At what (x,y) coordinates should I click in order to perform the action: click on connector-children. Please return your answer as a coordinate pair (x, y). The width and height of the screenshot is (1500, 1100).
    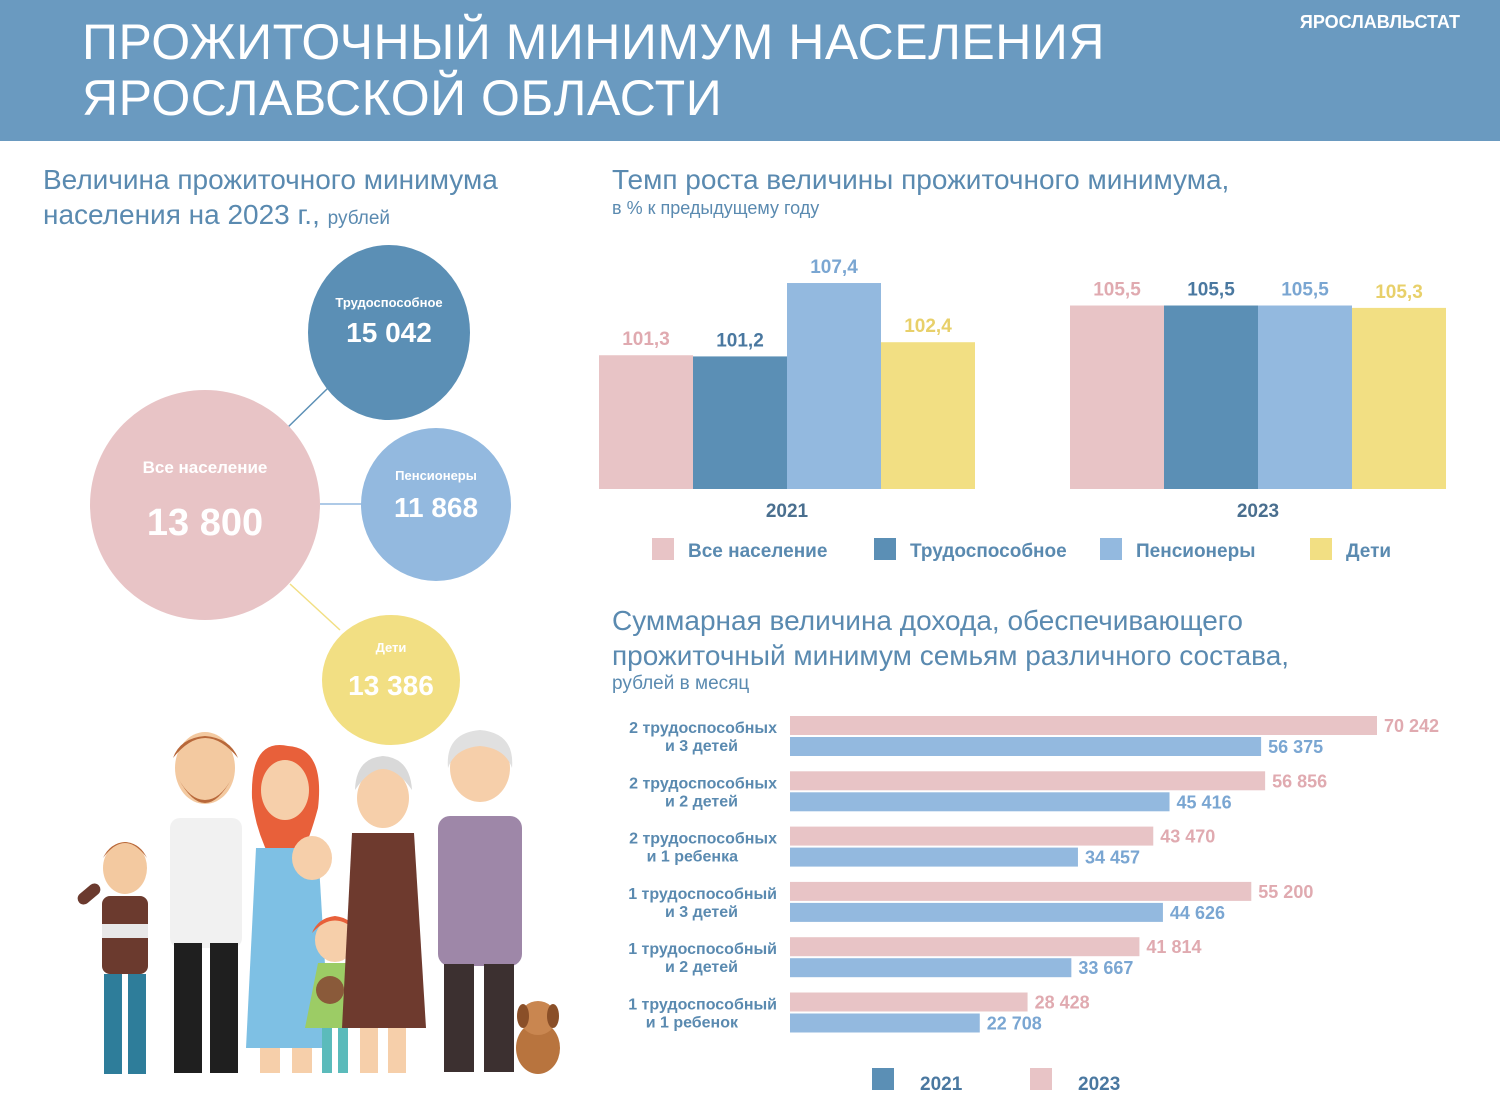
    Looking at the image, I should click on (315, 607).